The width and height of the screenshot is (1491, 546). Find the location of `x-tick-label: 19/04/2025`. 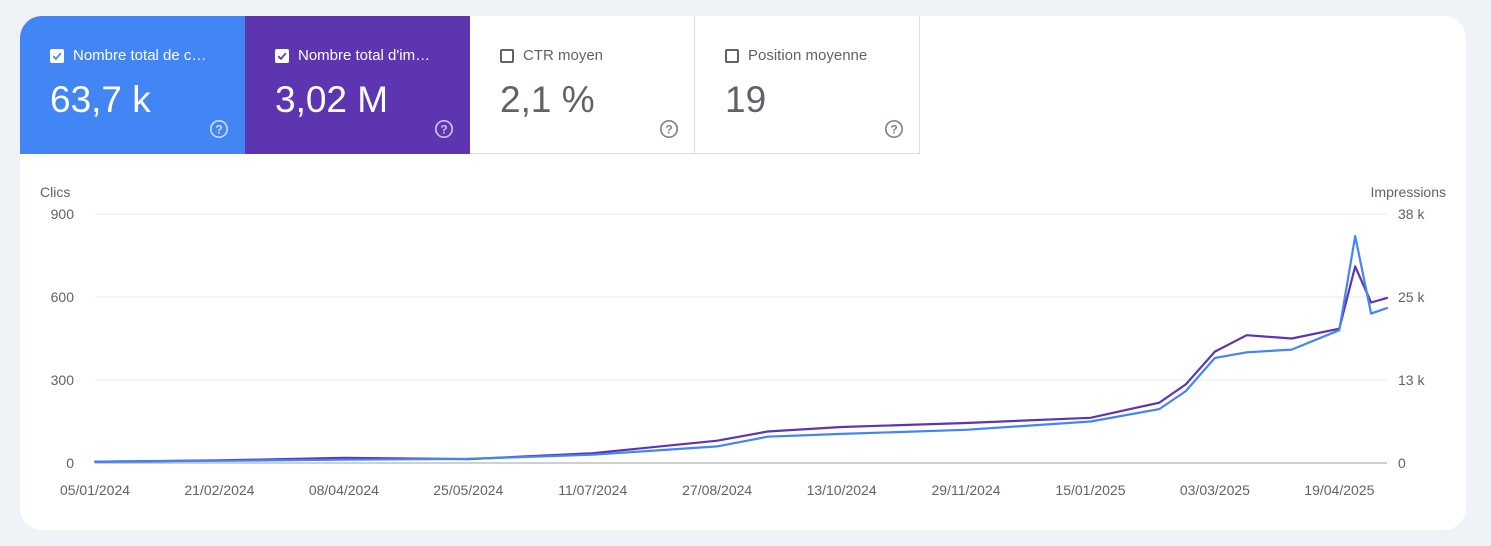

x-tick-label: 19/04/2025 is located at coordinates (1339, 490).